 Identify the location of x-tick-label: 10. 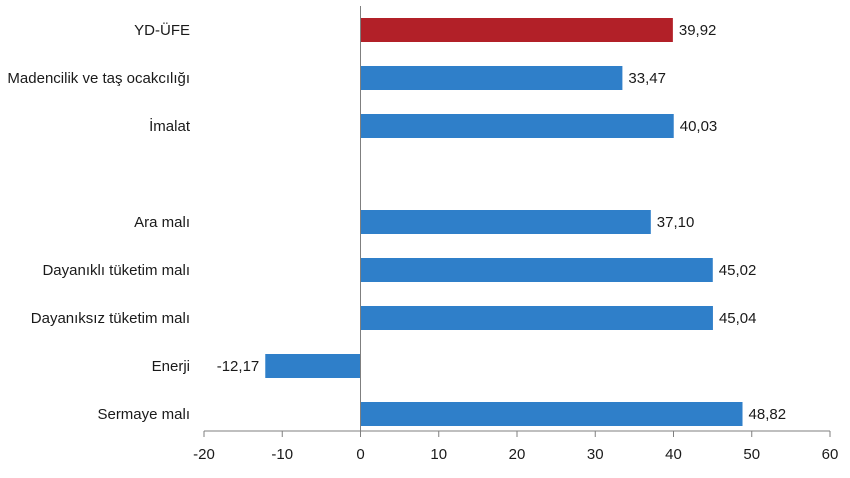
(438, 454).